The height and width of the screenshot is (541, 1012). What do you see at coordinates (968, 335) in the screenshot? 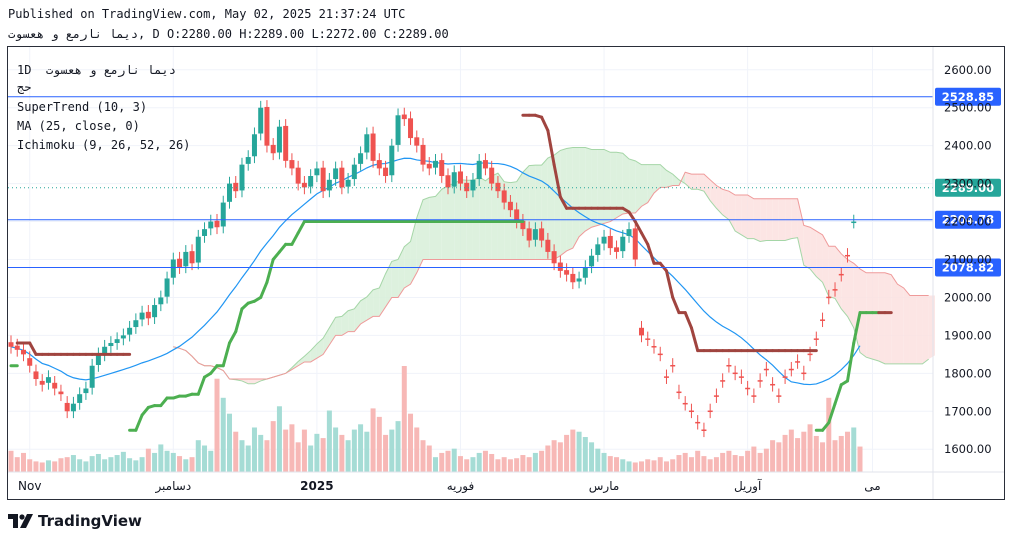
I see `y-tick-label: 1900.00` at bounding box center [968, 335].